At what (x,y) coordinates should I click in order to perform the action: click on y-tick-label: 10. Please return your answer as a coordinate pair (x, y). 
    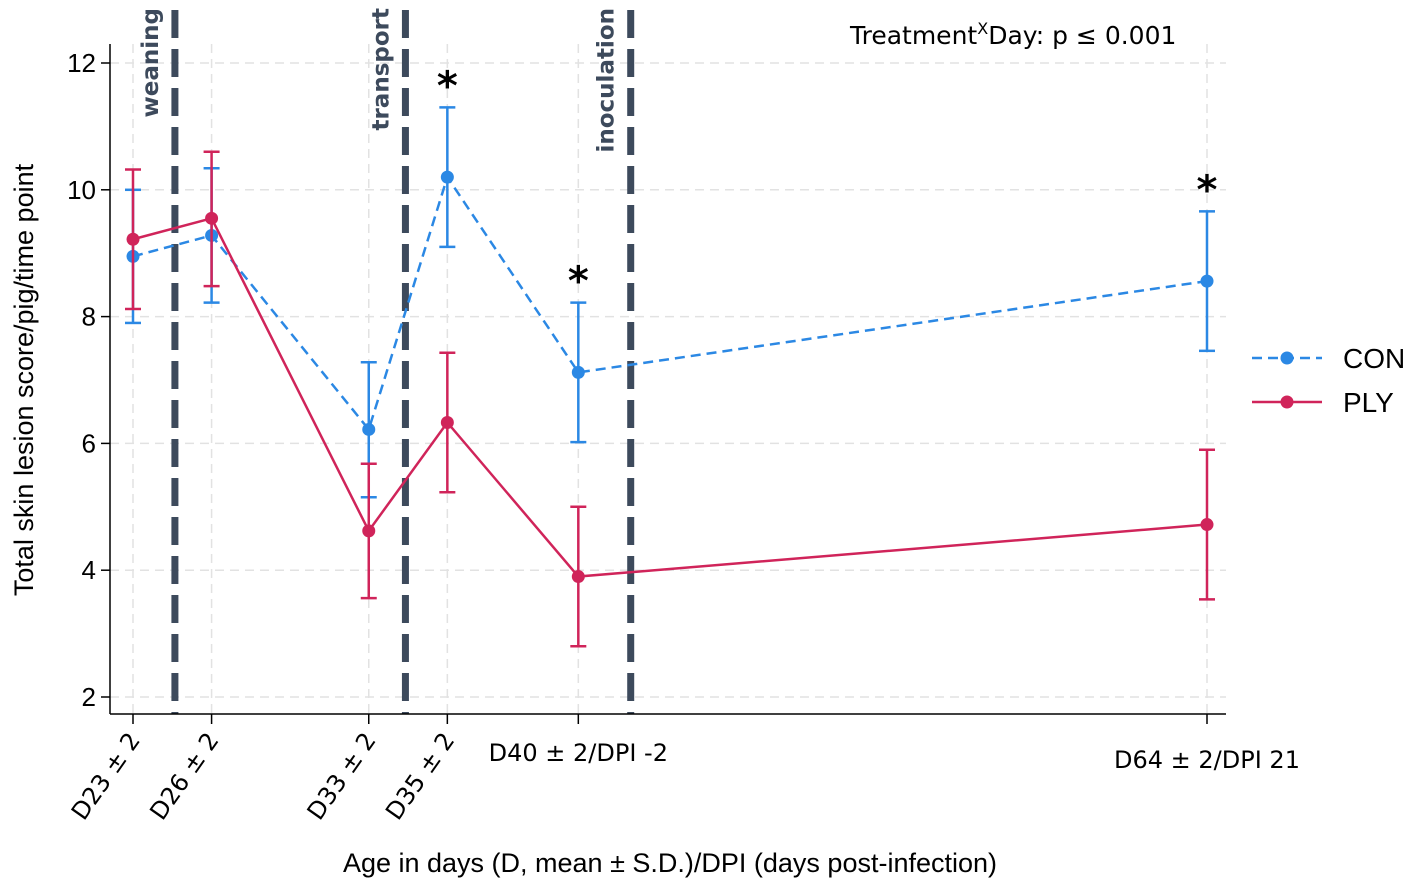
    Looking at the image, I should click on (81, 190).